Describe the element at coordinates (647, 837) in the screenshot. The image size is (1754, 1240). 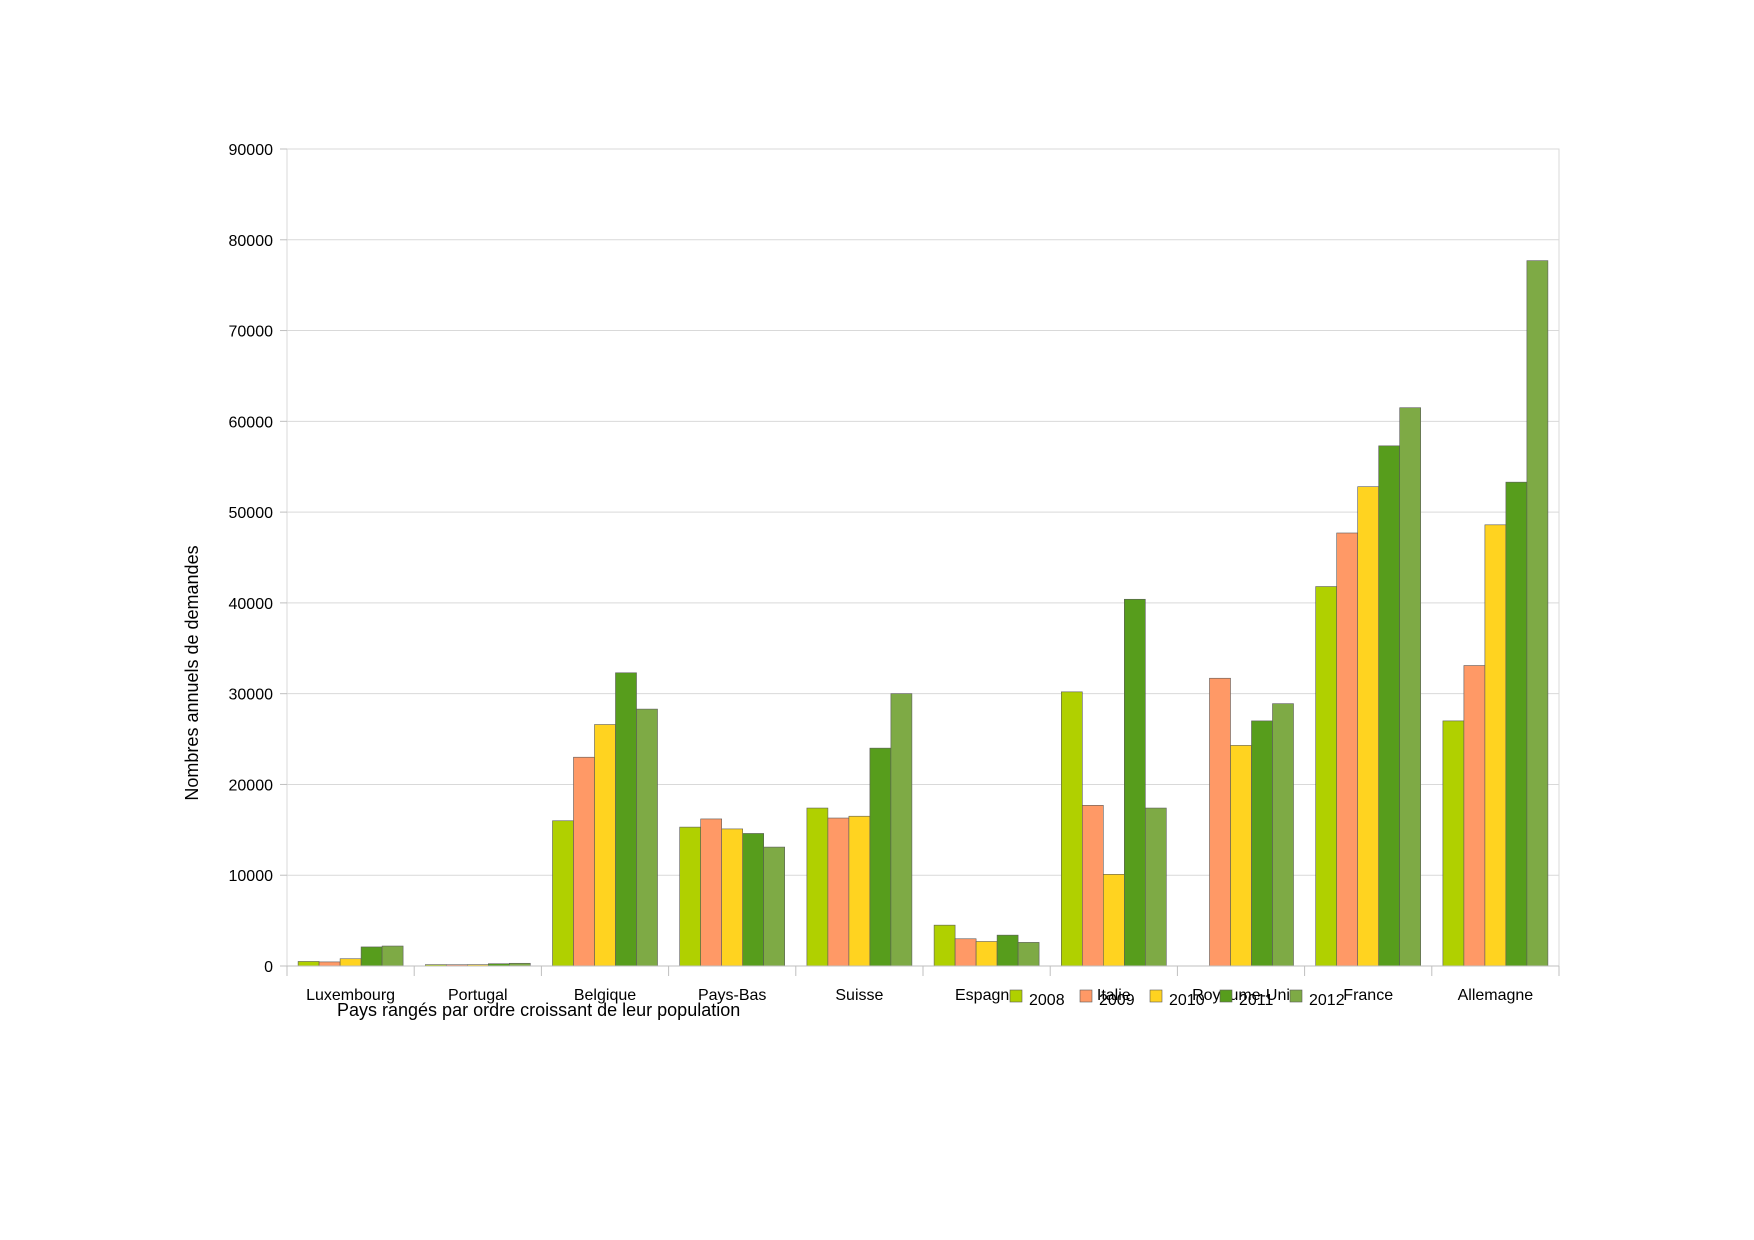
I see `bar-belgique-2012` at that location.